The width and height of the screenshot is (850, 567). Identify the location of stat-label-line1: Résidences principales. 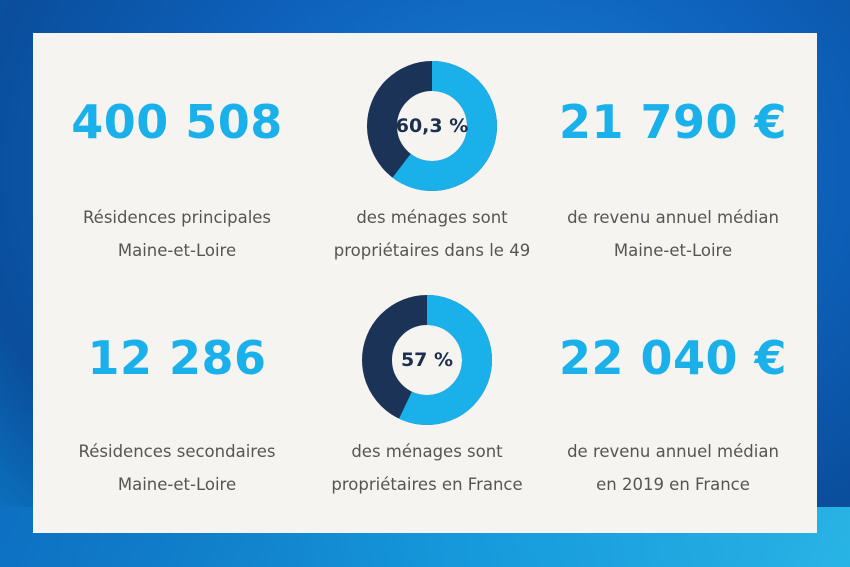
(177, 217).